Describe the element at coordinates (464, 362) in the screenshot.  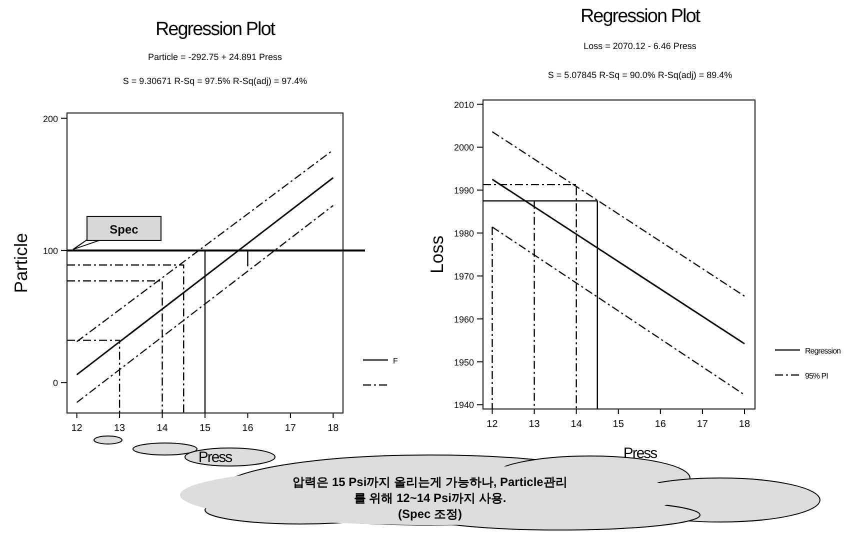
I see `y-tick-label: 1950` at that location.